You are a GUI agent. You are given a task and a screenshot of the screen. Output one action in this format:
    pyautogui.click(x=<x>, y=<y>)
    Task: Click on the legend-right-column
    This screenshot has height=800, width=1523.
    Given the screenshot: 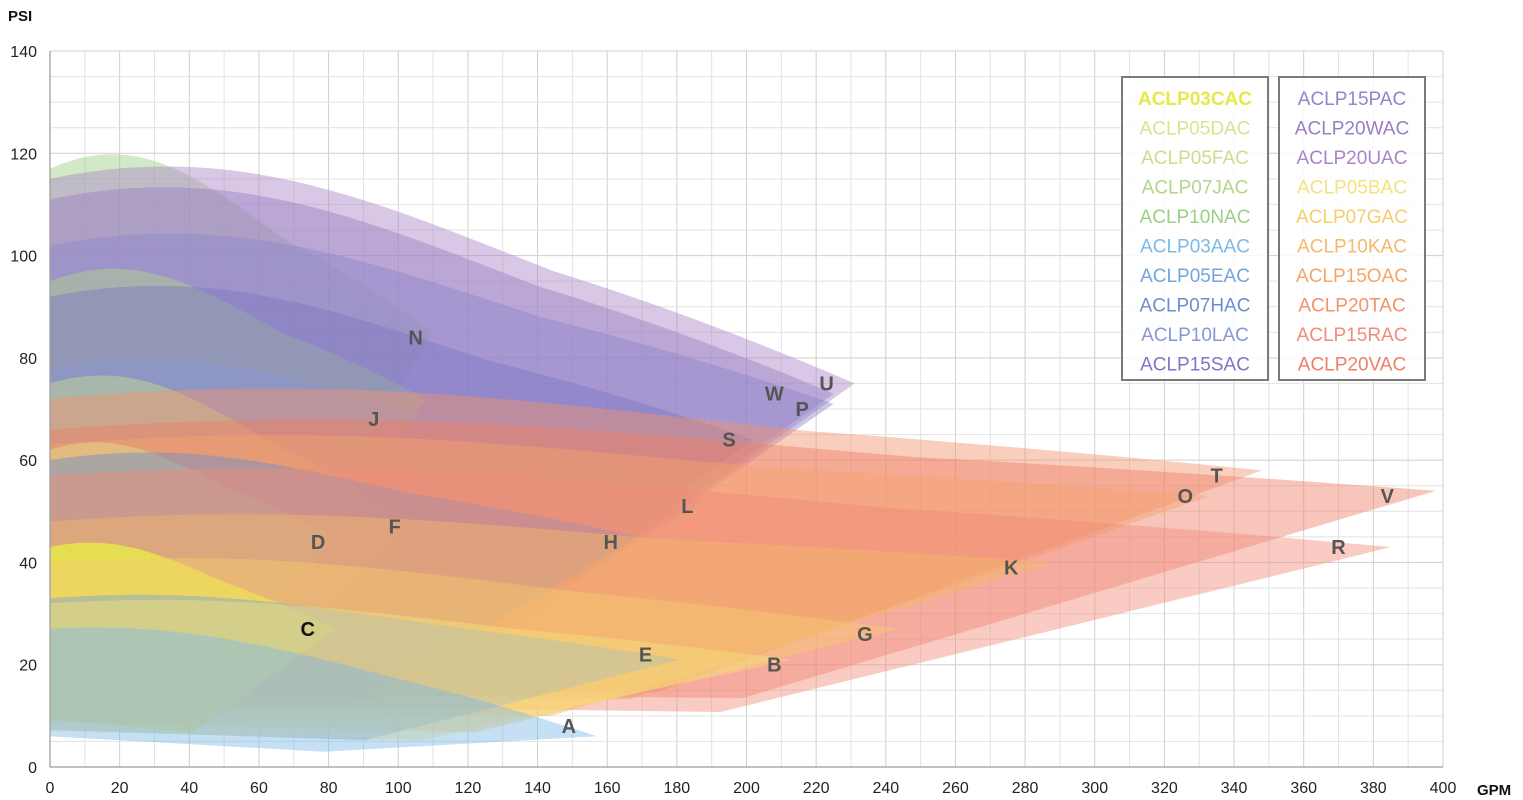 What is the action you would take?
    pyautogui.click(x=1352, y=228)
    